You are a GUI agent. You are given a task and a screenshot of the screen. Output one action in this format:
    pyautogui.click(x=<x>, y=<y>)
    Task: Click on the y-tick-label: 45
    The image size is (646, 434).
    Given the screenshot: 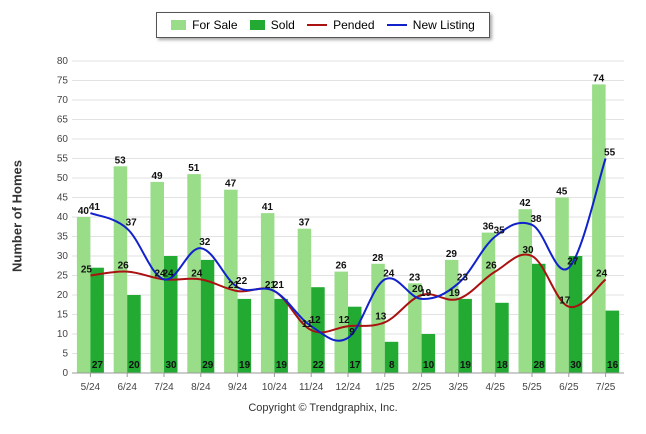 What is the action you would take?
    pyautogui.click(x=63, y=198)
    